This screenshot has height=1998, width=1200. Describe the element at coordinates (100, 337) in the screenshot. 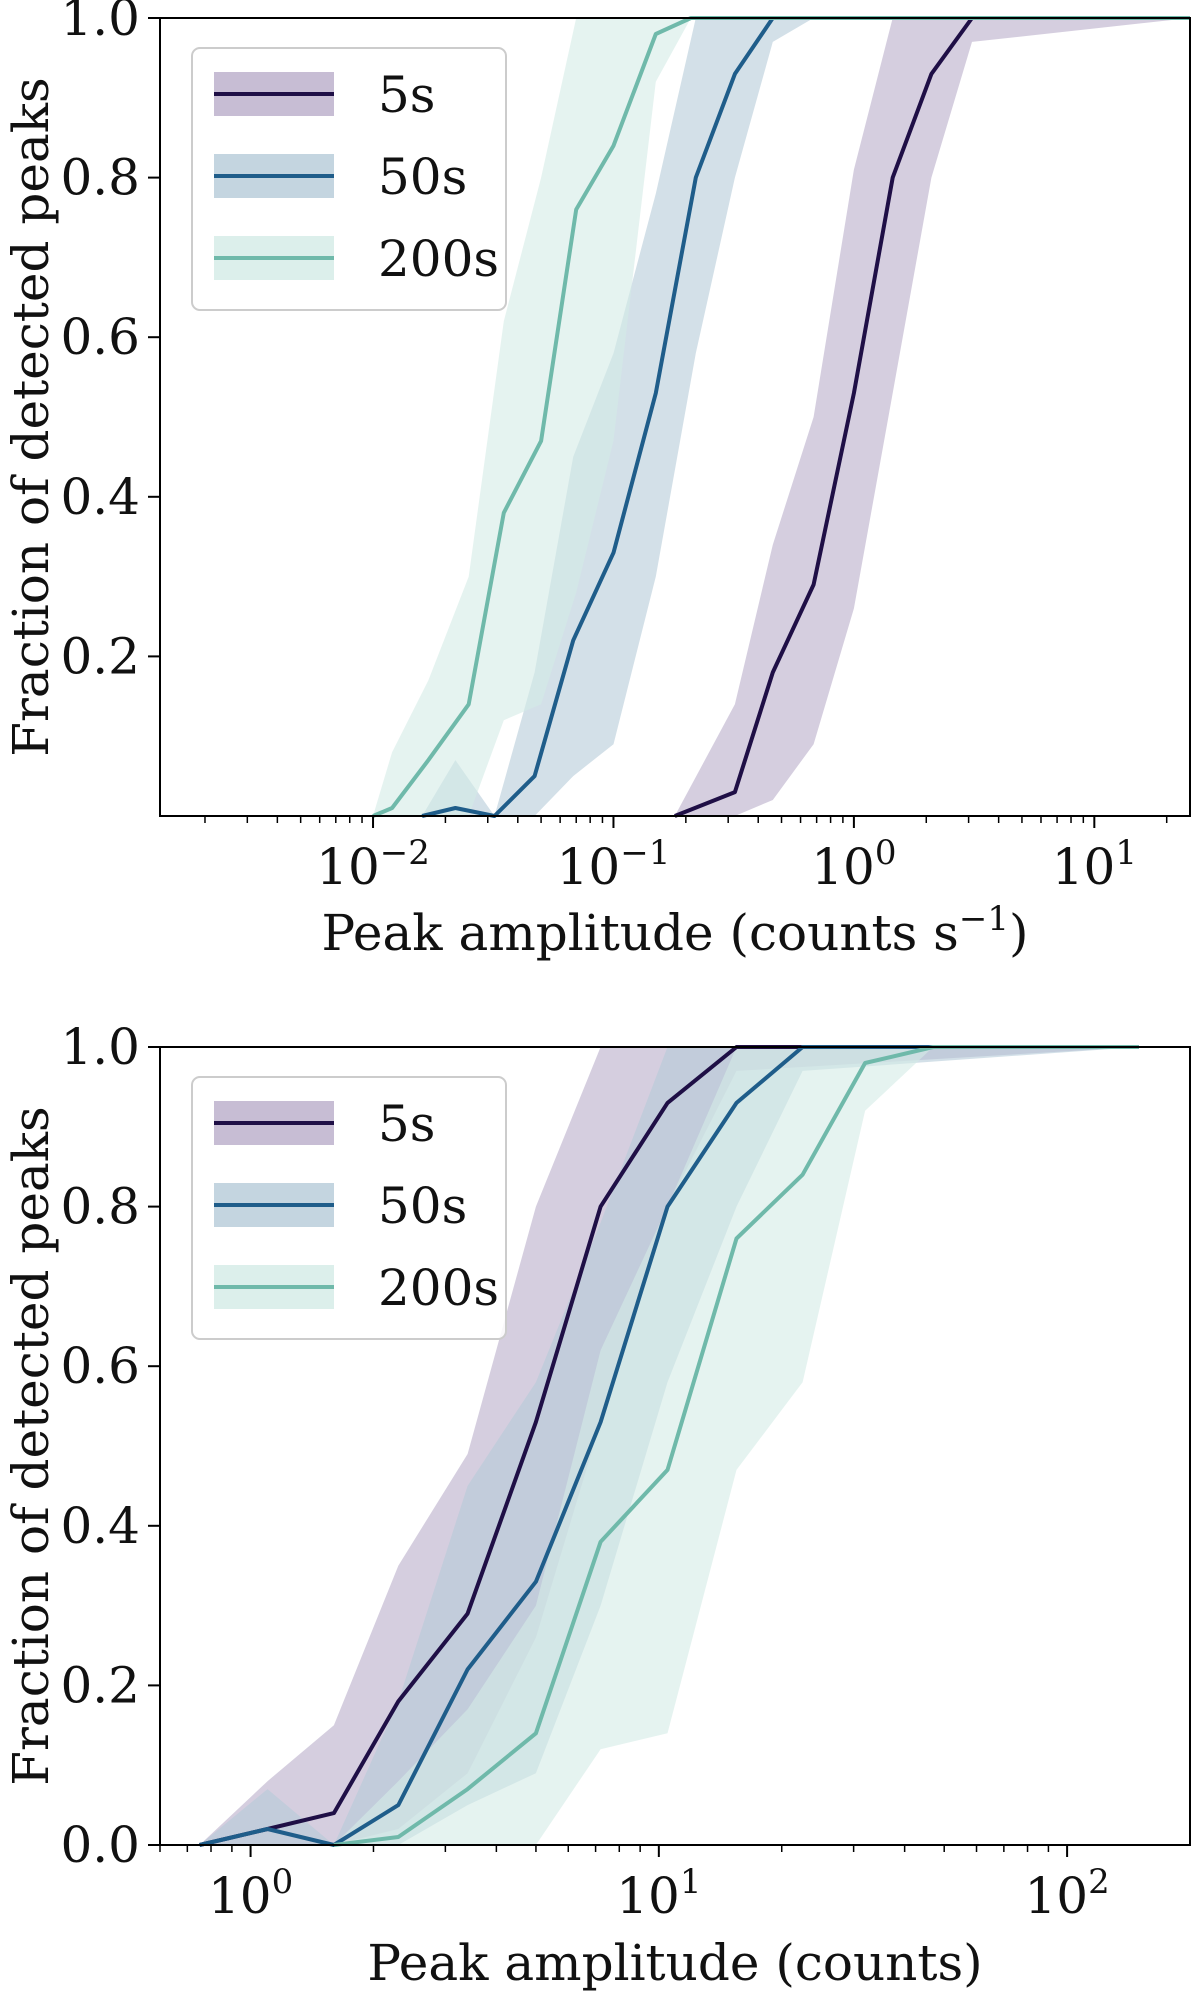

I see `chart-top-ytick-label: 0.6` at that location.